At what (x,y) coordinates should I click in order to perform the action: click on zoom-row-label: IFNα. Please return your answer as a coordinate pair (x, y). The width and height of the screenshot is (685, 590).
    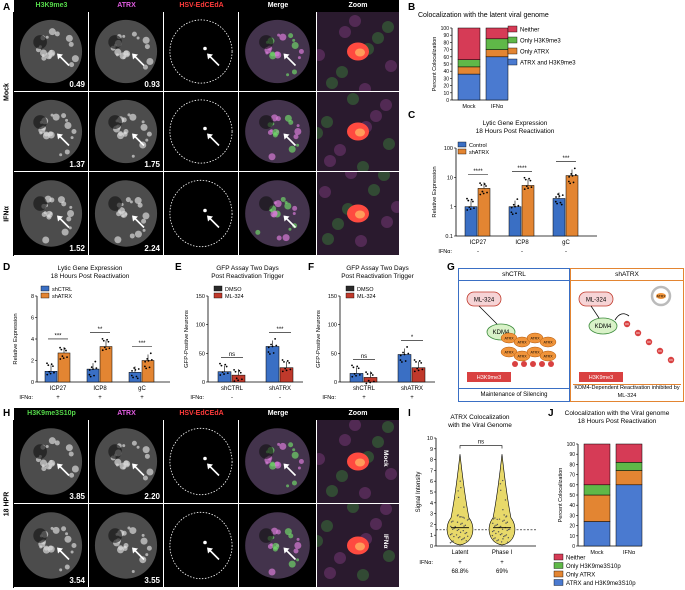
    Looking at the image, I should click on (385, 541).